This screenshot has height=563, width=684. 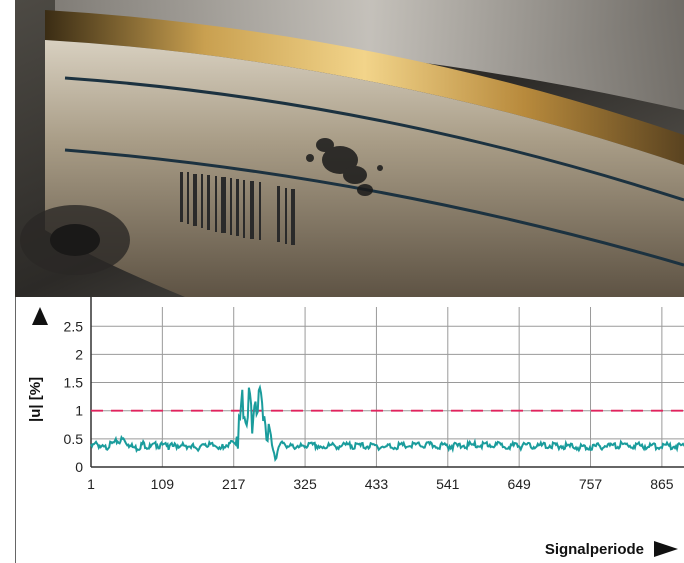 What do you see at coordinates (74, 396) in the screenshot?
I see `y-tick-labels: 0 0.5 1 1.5 2 2.5` at bounding box center [74, 396].